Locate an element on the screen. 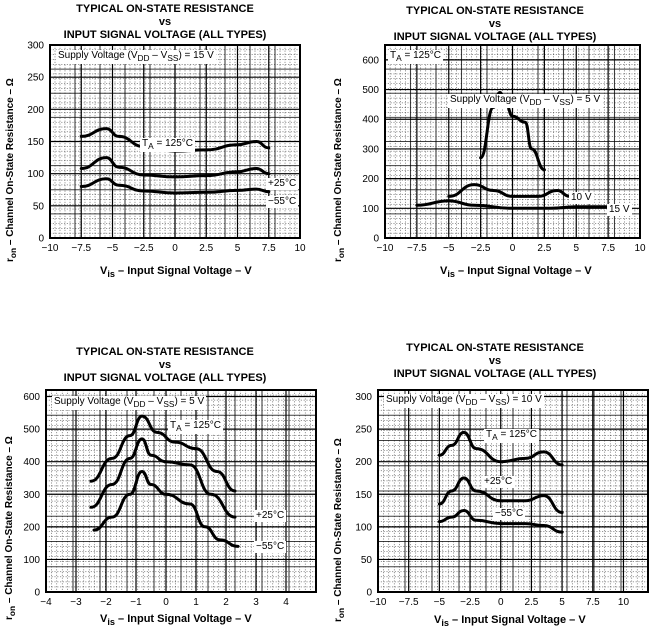 This screenshot has height=637, width=660. label-15v: 15 V is located at coordinates (619, 210).